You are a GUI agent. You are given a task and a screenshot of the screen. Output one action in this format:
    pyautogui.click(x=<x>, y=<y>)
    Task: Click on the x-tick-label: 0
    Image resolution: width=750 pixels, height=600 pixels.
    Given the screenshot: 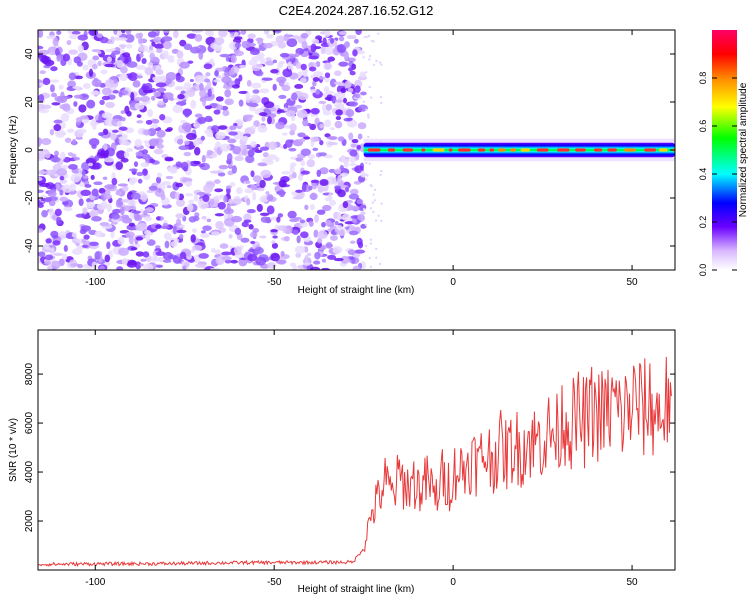 What is the action you would take?
    pyautogui.click(x=453, y=282)
    